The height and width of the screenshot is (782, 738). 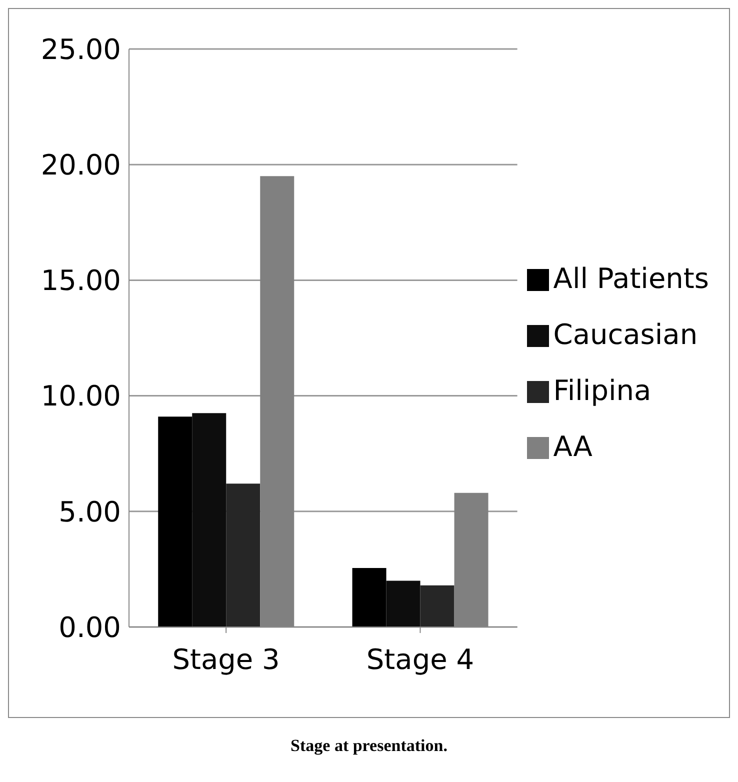 I want to click on x-tick-label: Stage 4, so click(x=420, y=659).